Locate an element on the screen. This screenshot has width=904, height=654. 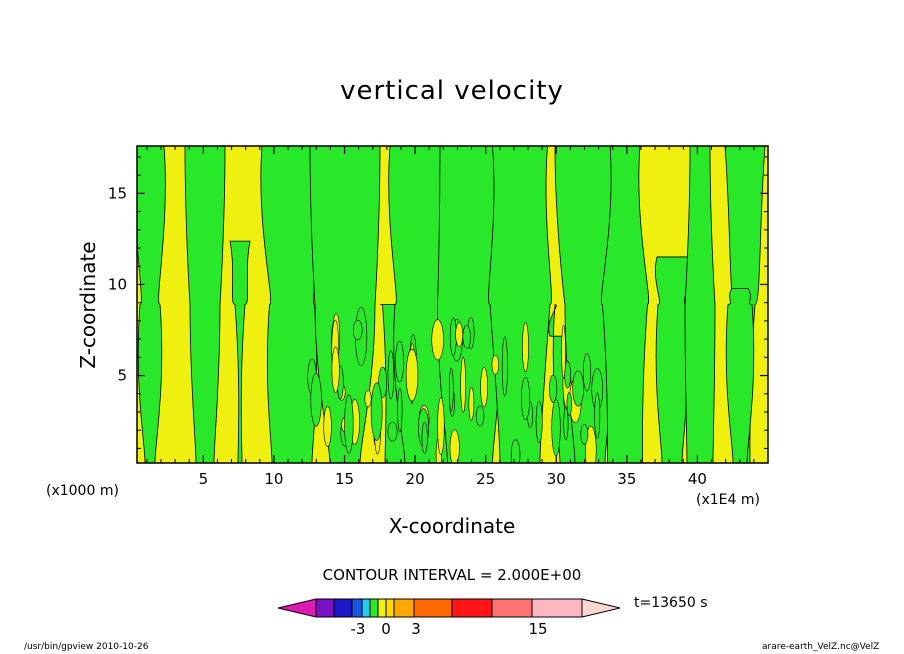
x-tick-label: 35 is located at coordinates (626, 479).